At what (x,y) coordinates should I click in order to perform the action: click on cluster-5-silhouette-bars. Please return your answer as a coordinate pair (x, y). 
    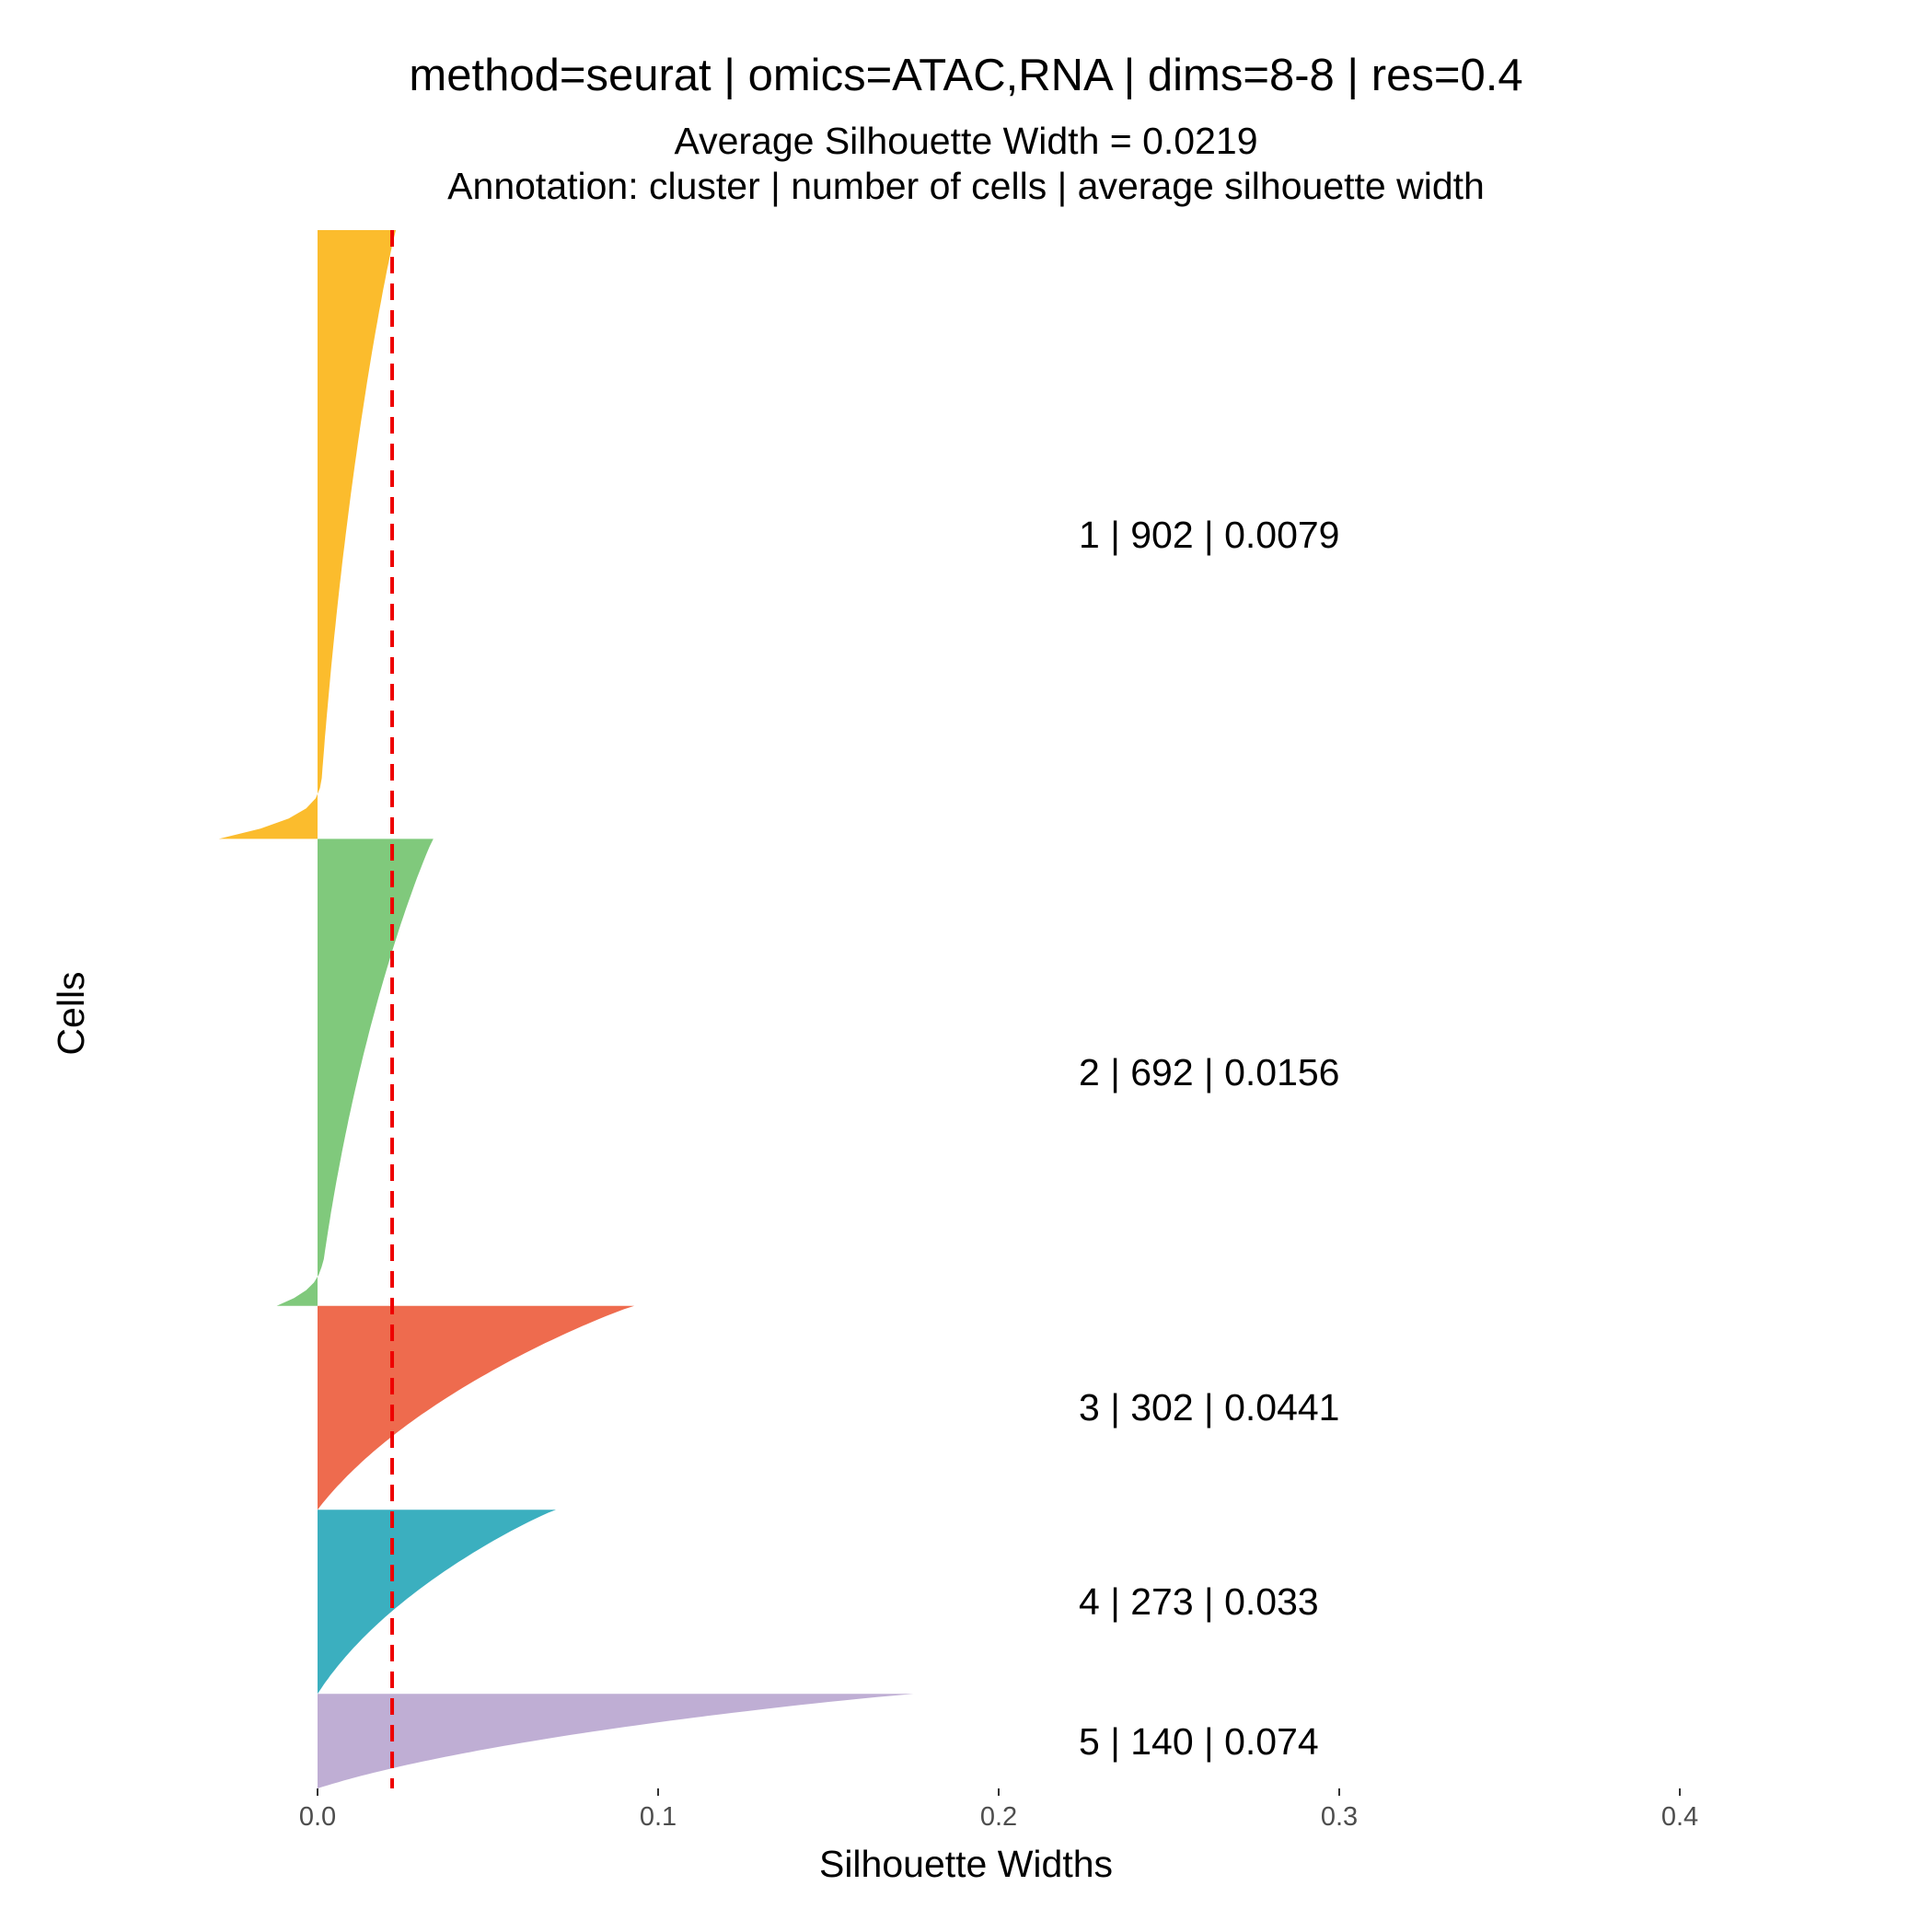
    Looking at the image, I should click on (616, 1741).